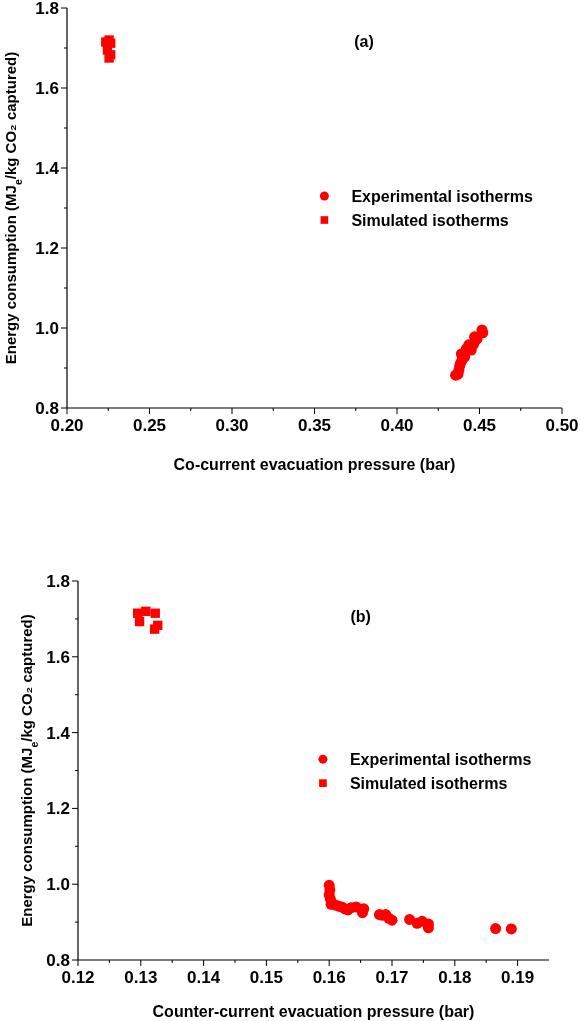 Image resolution: width=580 pixels, height=1021 pixels. What do you see at coordinates (232, 425) in the screenshot?
I see `x-tick-label: 0.30` at bounding box center [232, 425].